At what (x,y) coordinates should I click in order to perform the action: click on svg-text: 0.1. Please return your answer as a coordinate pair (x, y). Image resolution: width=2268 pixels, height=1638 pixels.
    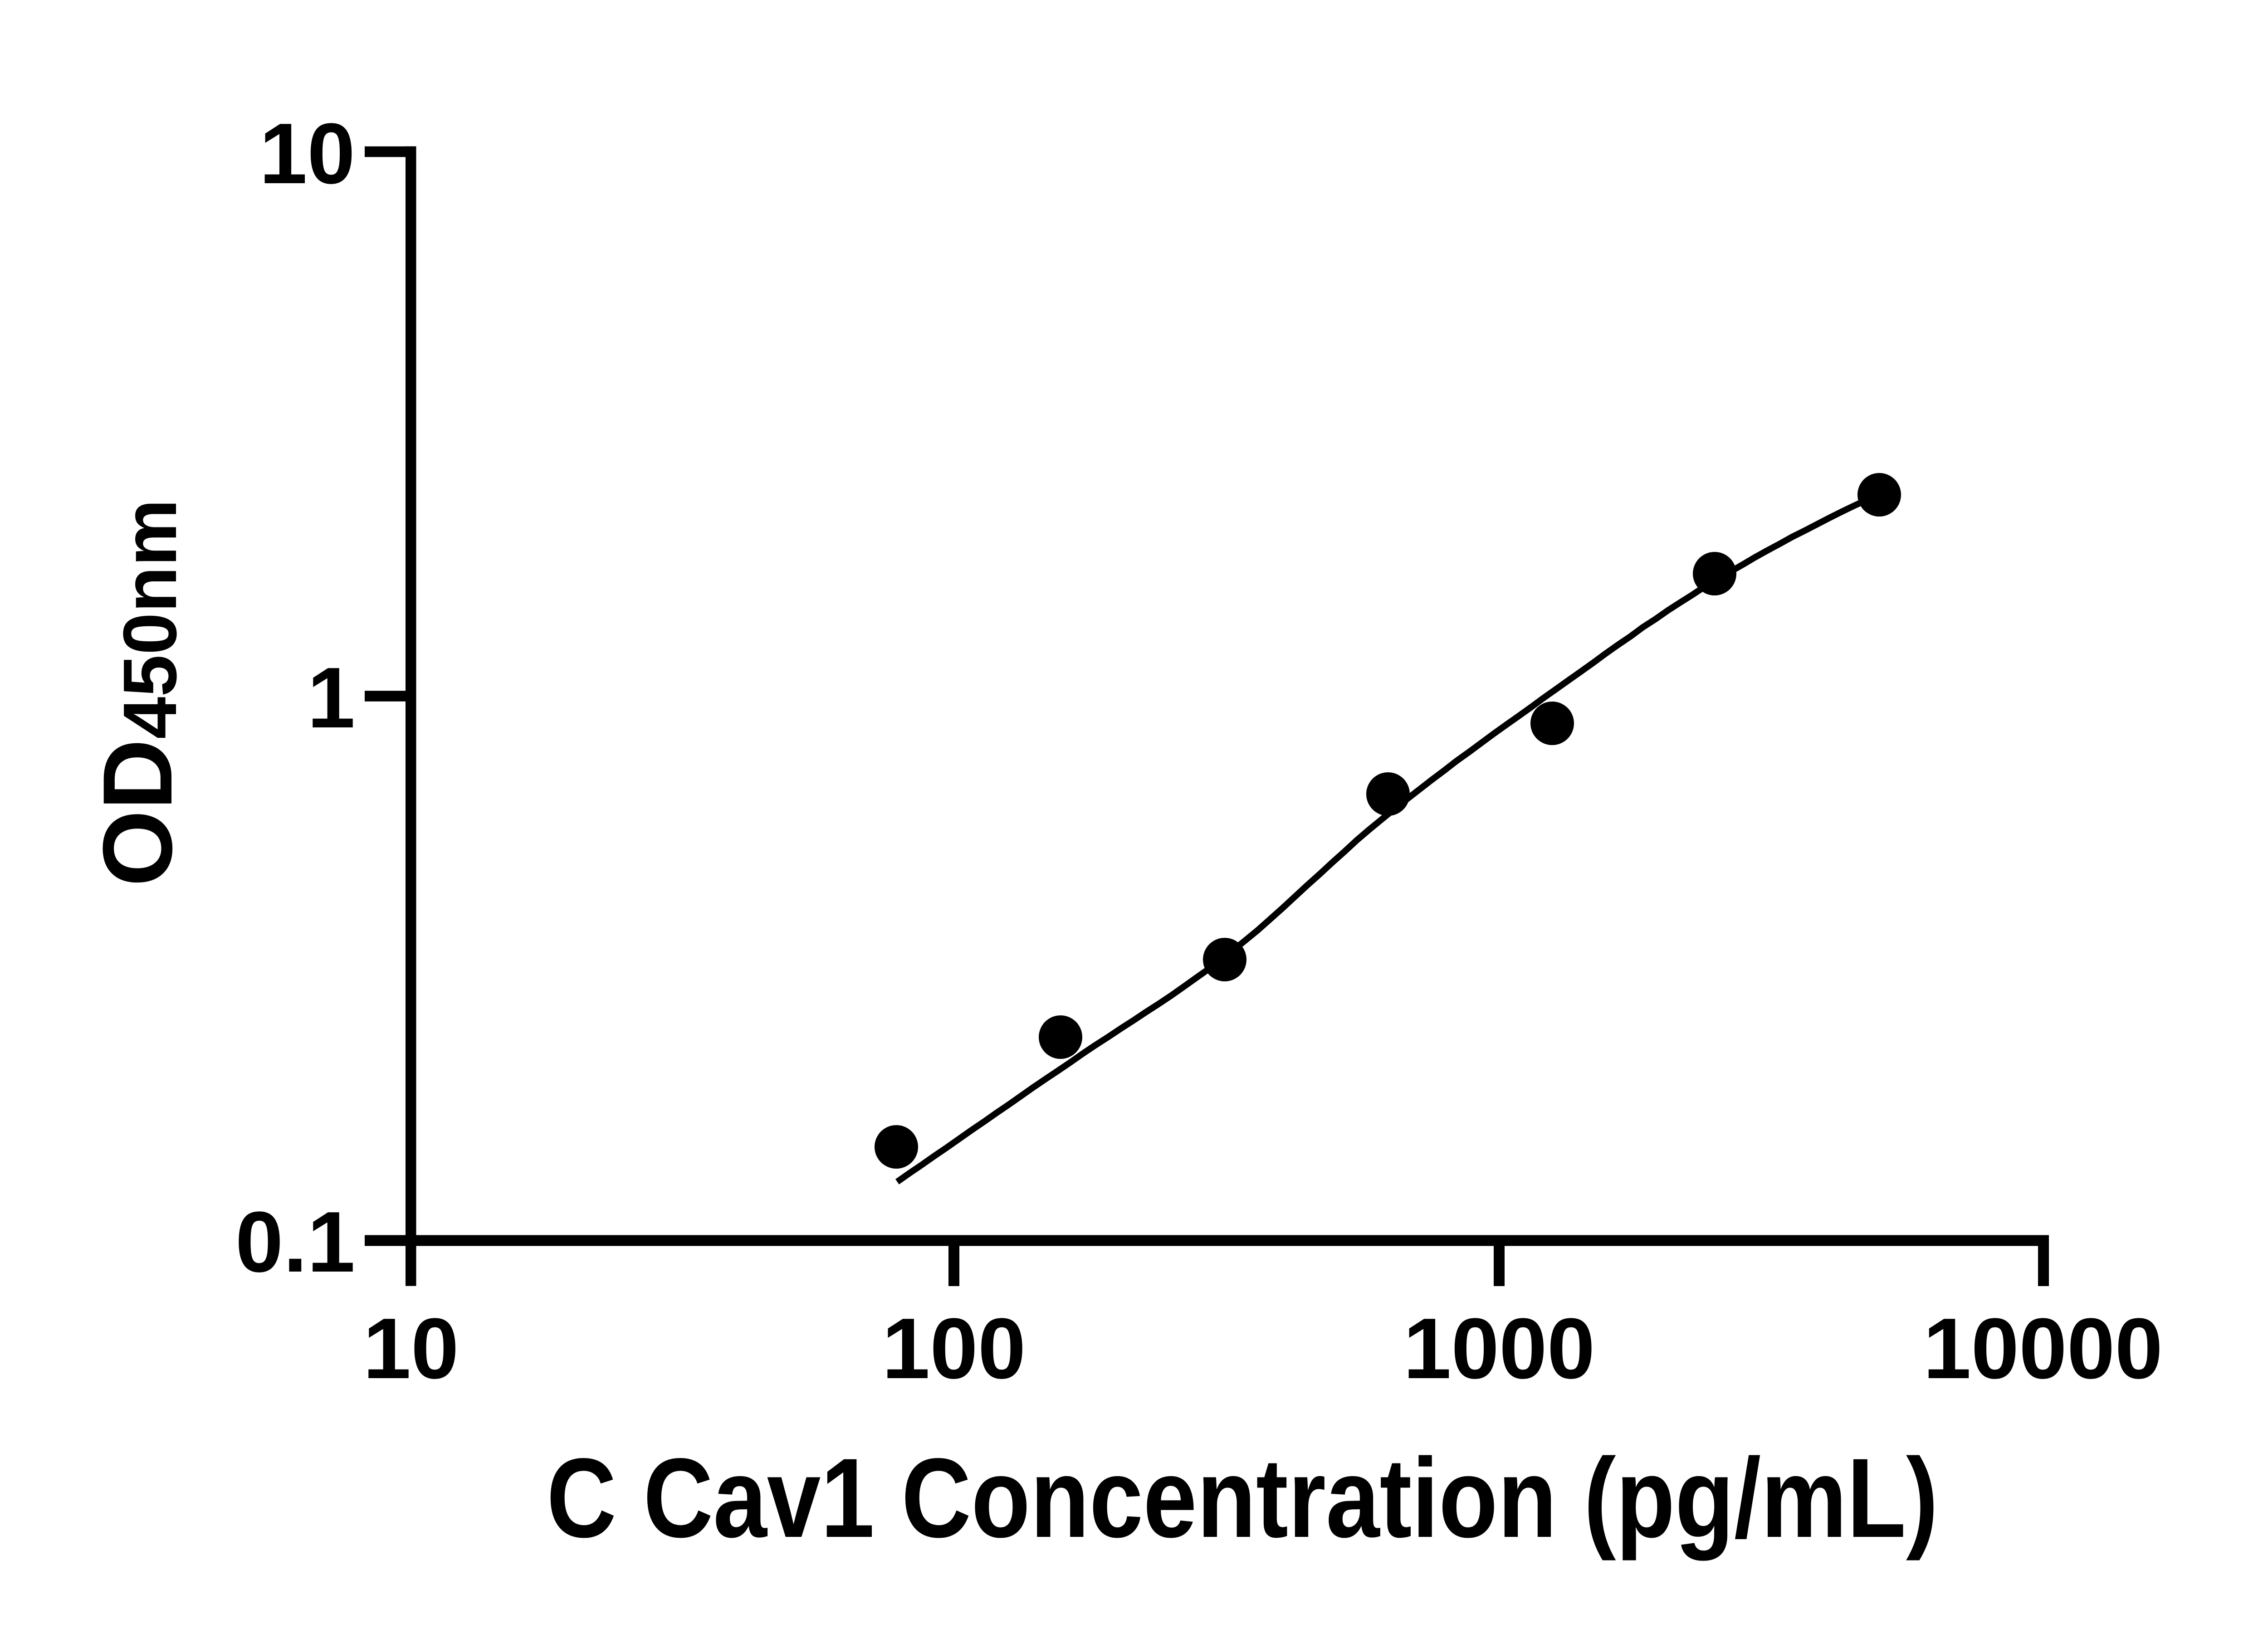
    Looking at the image, I should click on (295, 1242).